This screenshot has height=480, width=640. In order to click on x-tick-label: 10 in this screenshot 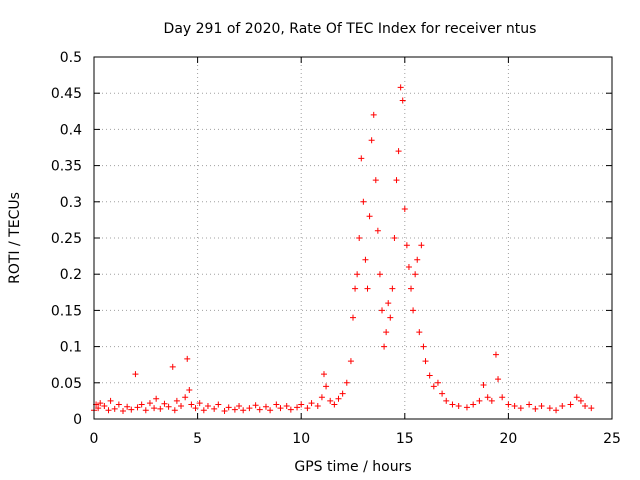, I will do `click(301, 439)`.